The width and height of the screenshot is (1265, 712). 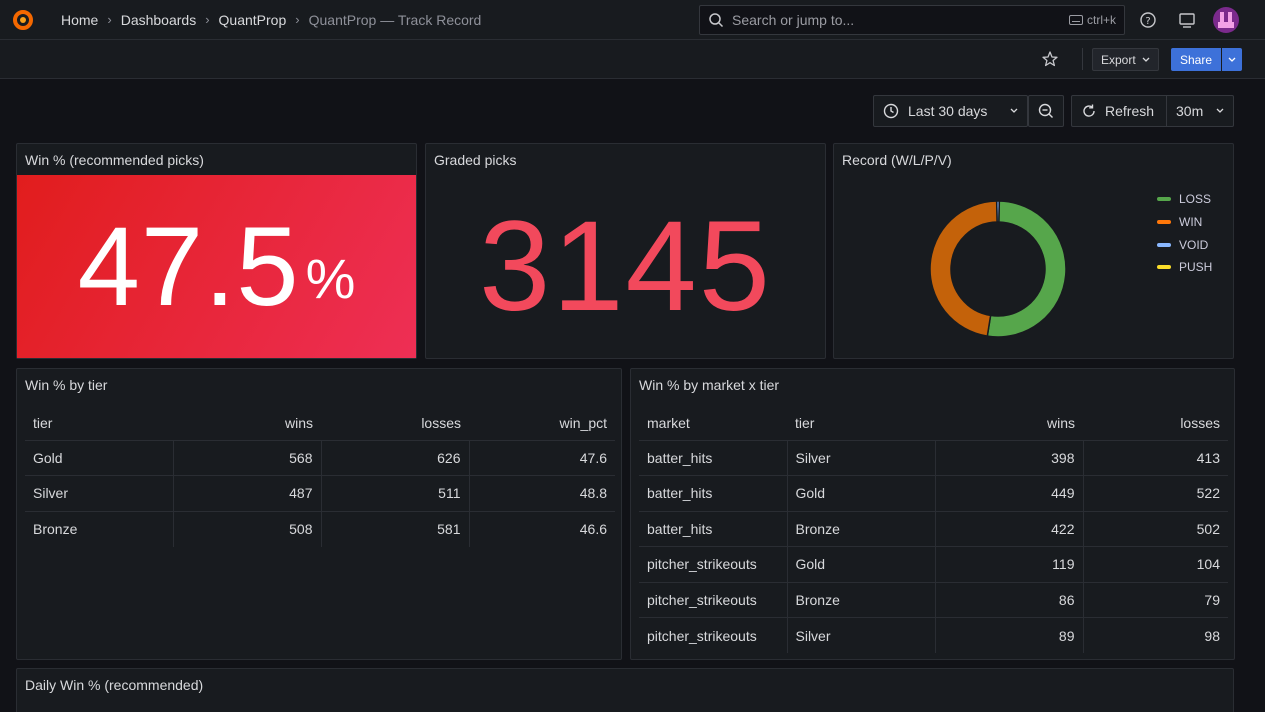 I want to click on panel-record: Record (W/L/P/V) LOSS WIN VOID PUSH, so click(x=1033, y=251).